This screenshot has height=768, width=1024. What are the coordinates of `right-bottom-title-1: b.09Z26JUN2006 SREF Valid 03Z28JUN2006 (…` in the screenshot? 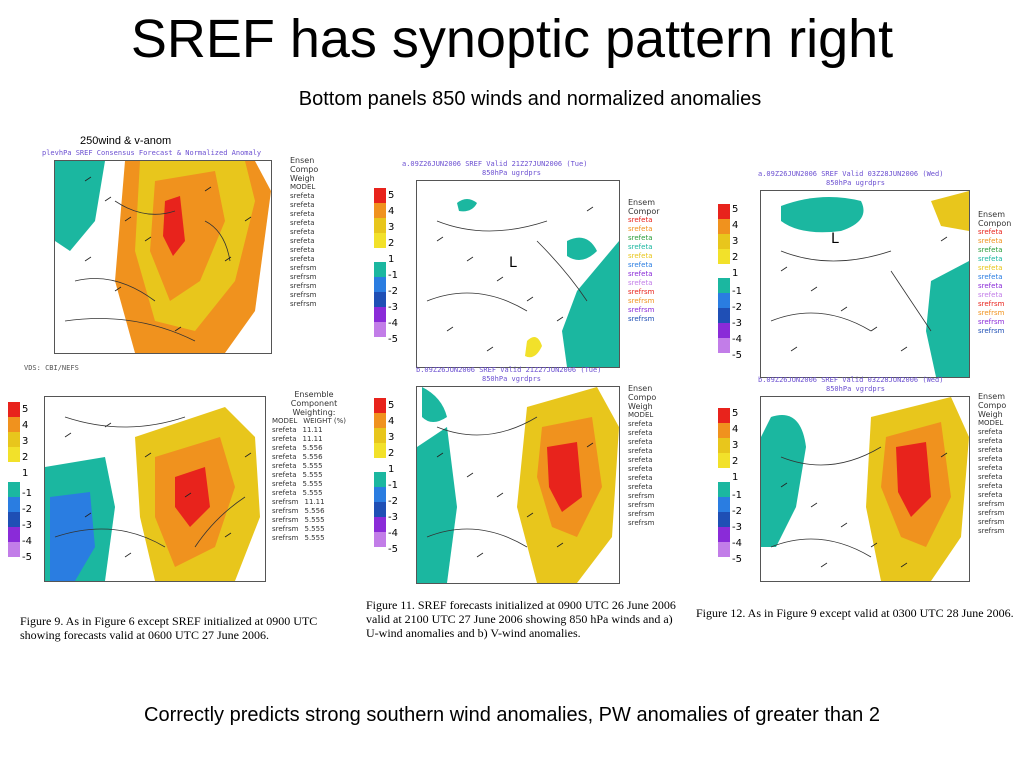 It's located at (851, 380).